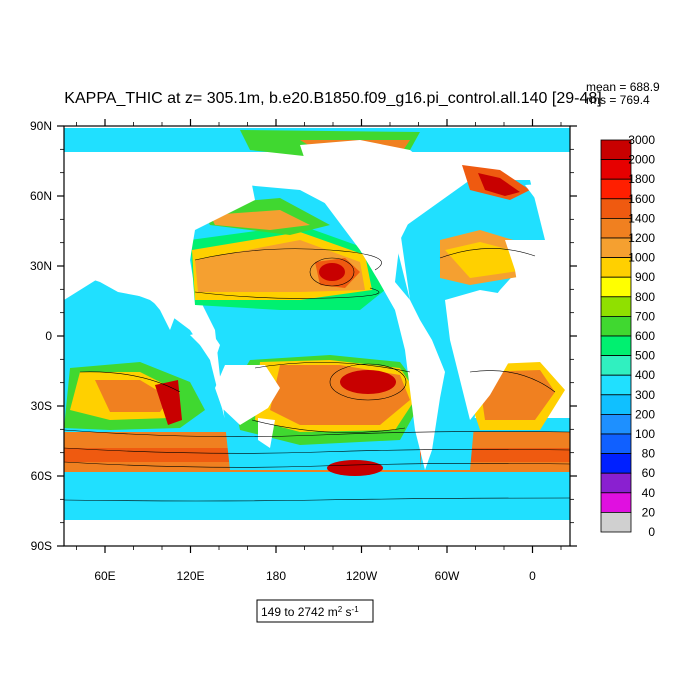  What do you see at coordinates (41, 476) in the screenshot?
I see `lat-tick-label: 60S` at bounding box center [41, 476].